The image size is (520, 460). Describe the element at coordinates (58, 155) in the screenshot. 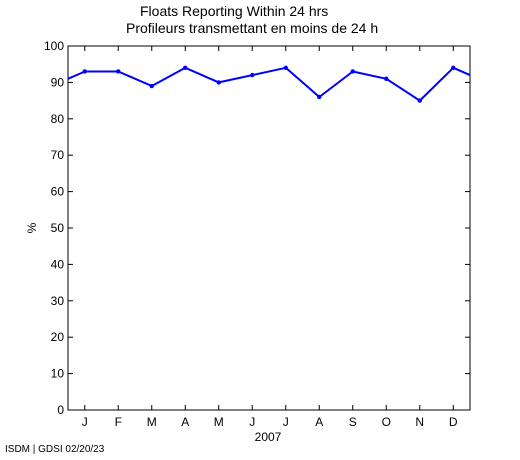

I see `y-tick-label: 70` at that location.